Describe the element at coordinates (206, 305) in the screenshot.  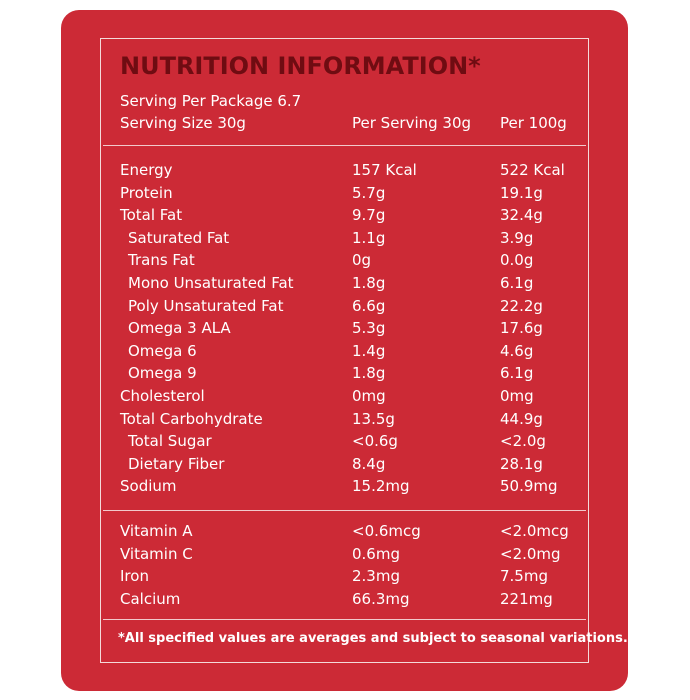
I see `nutrient-name: Poly Unsaturated Fat` at that location.